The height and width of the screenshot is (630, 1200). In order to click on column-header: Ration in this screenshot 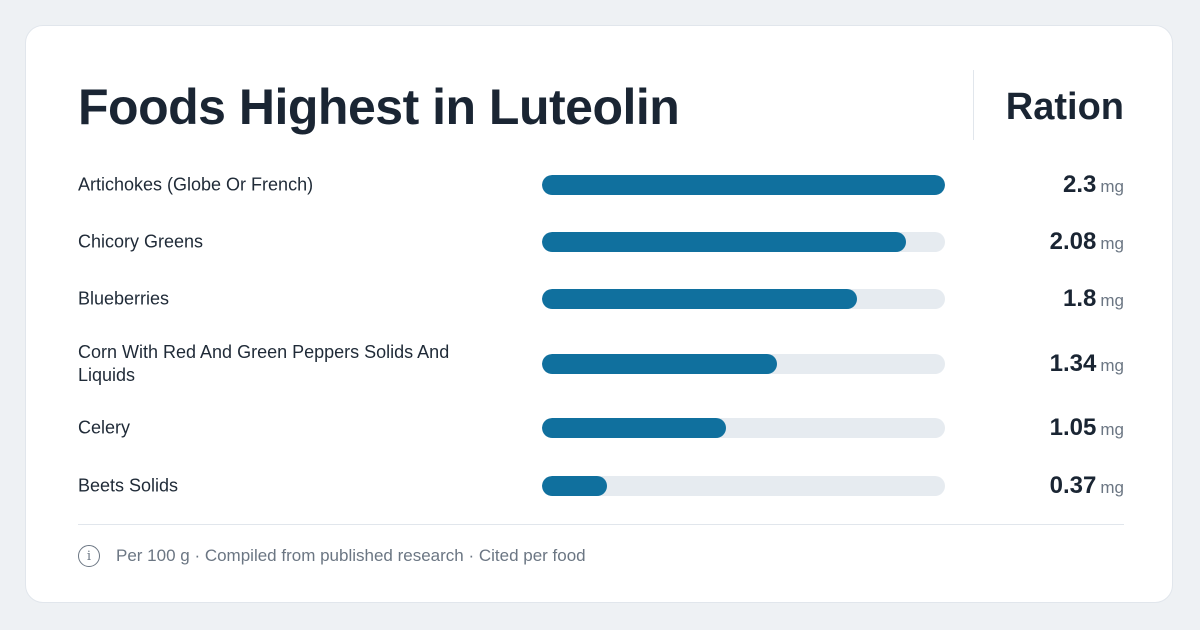, I will do `click(1064, 107)`.